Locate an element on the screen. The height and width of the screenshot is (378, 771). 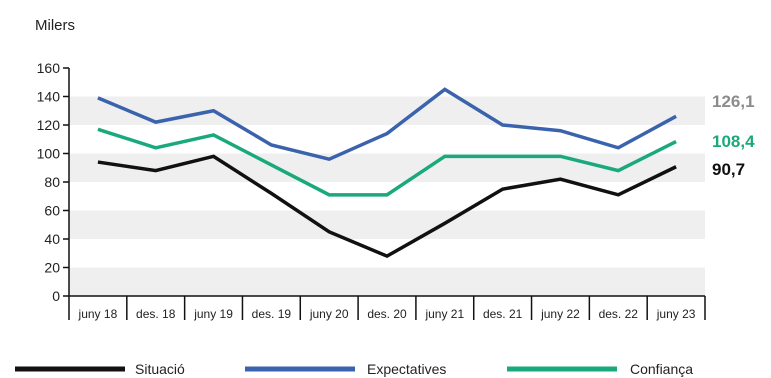
y-tick-label: 20 is located at coordinates (52, 268).